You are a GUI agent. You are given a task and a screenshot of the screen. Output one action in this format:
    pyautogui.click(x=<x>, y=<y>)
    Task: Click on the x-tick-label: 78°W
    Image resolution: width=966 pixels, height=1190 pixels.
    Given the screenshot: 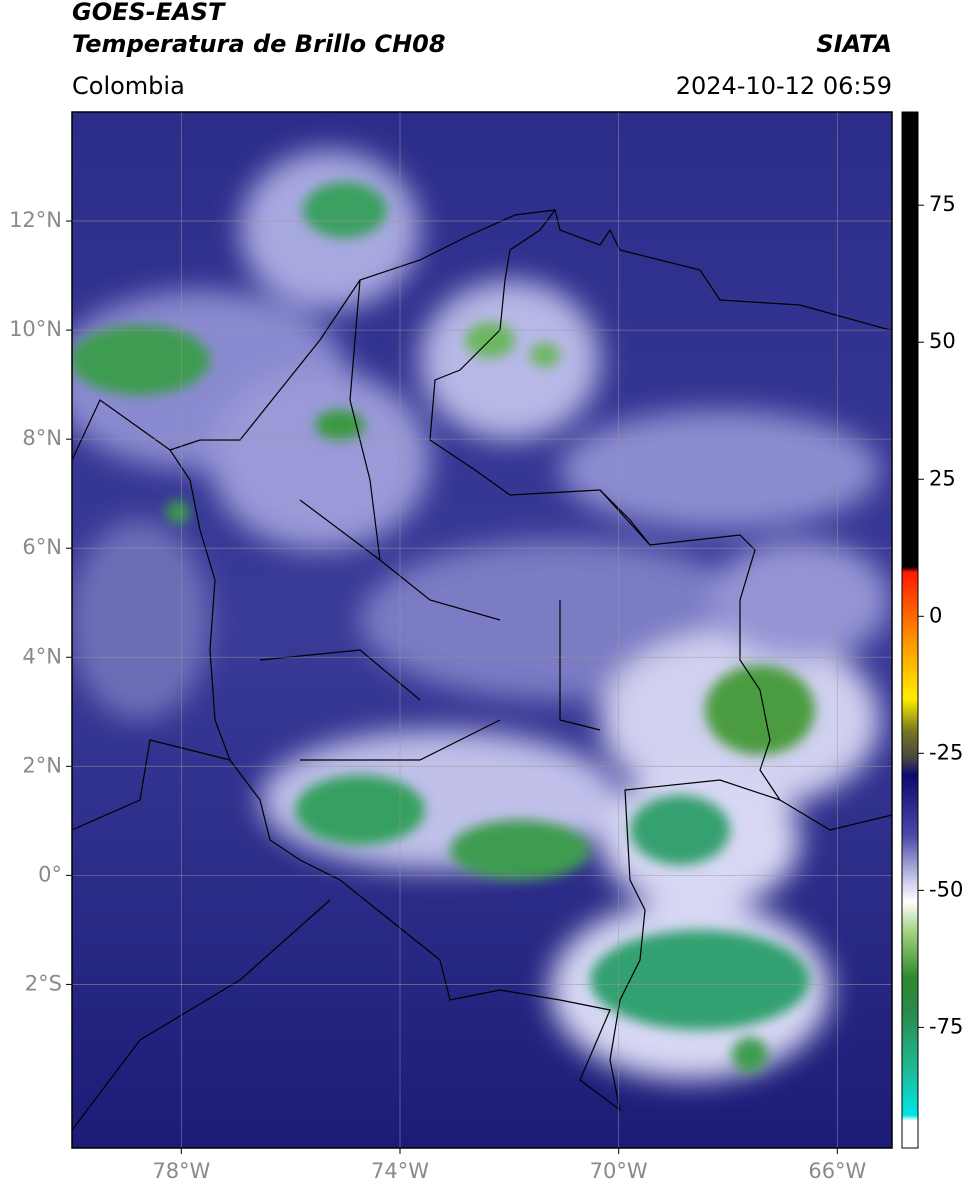 What is the action you would take?
    pyautogui.click(x=181, y=1171)
    